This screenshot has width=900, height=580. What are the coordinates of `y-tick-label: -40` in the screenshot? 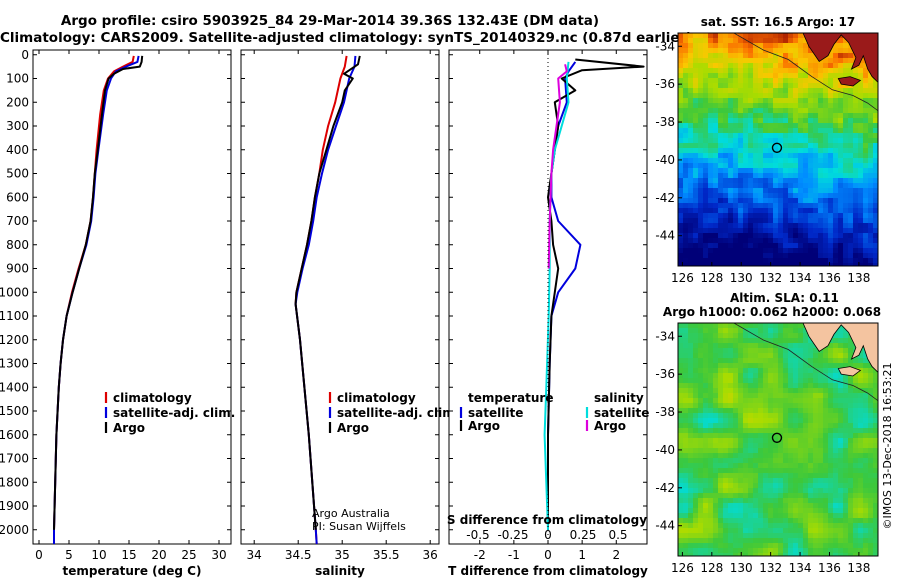 It's located at (665, 450).